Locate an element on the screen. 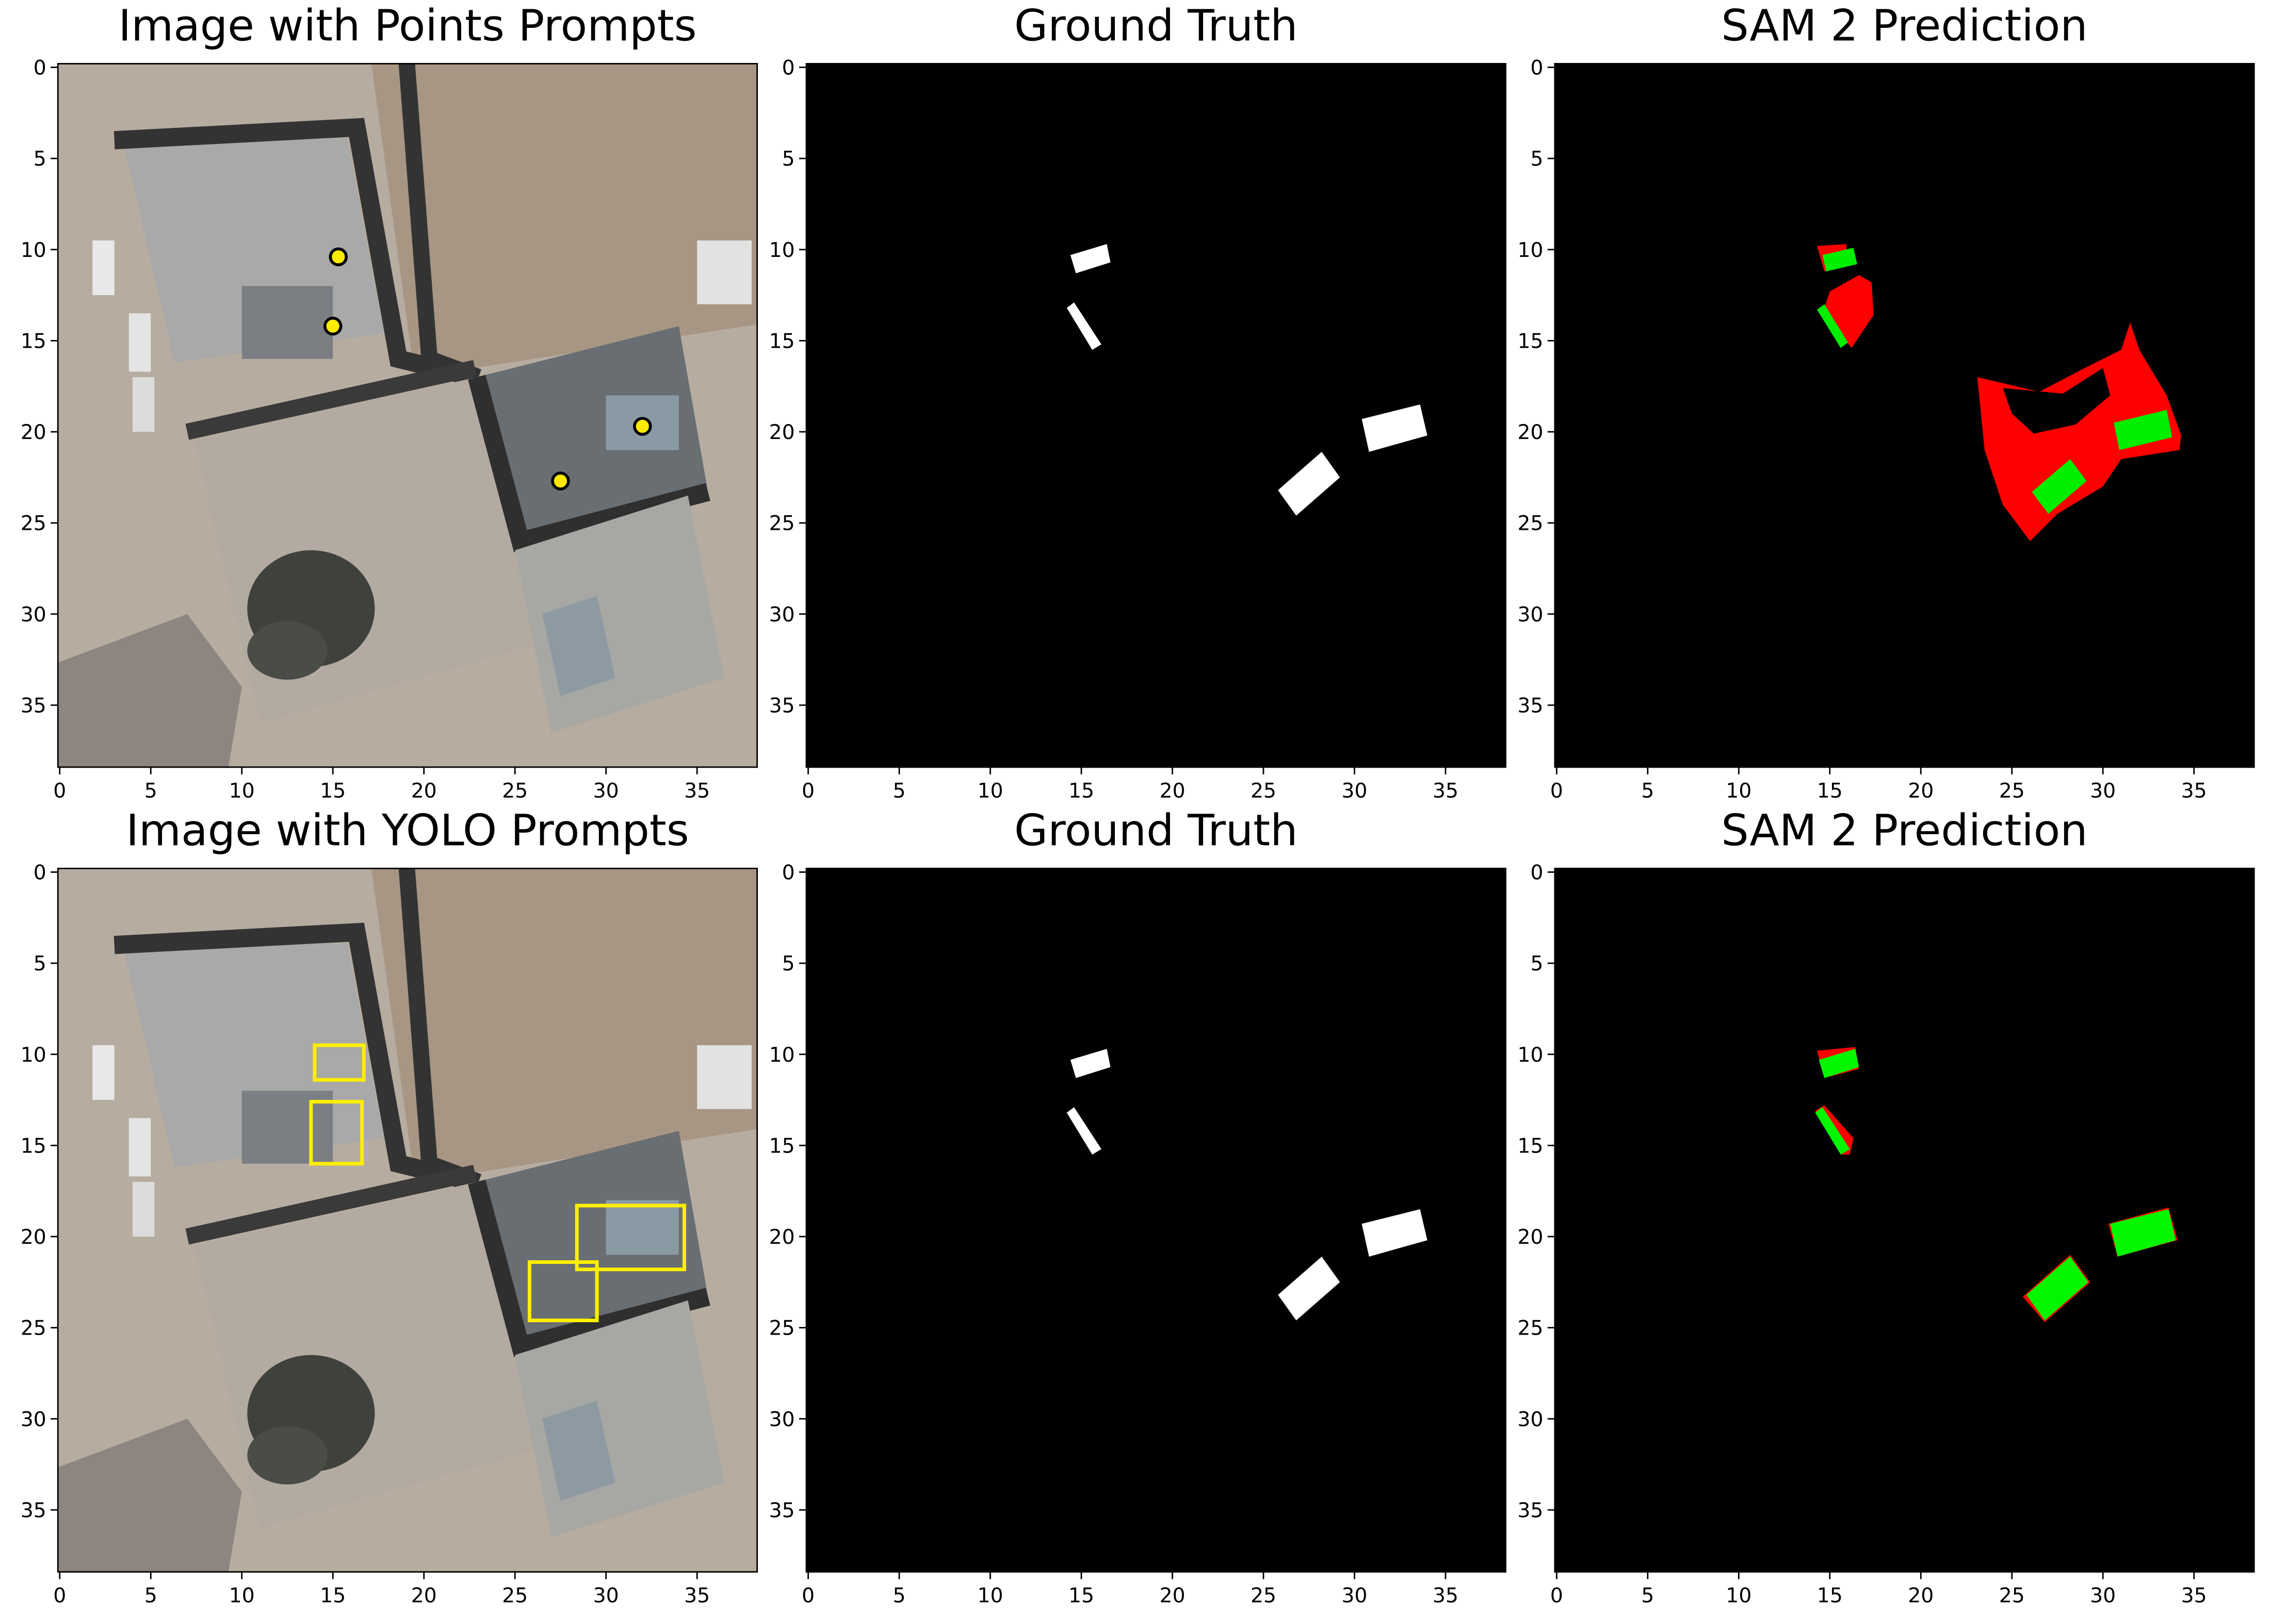 The image size is (2270, 1624). panel-title: Image with YOLO Prompts is located at coordinates (407, 831).